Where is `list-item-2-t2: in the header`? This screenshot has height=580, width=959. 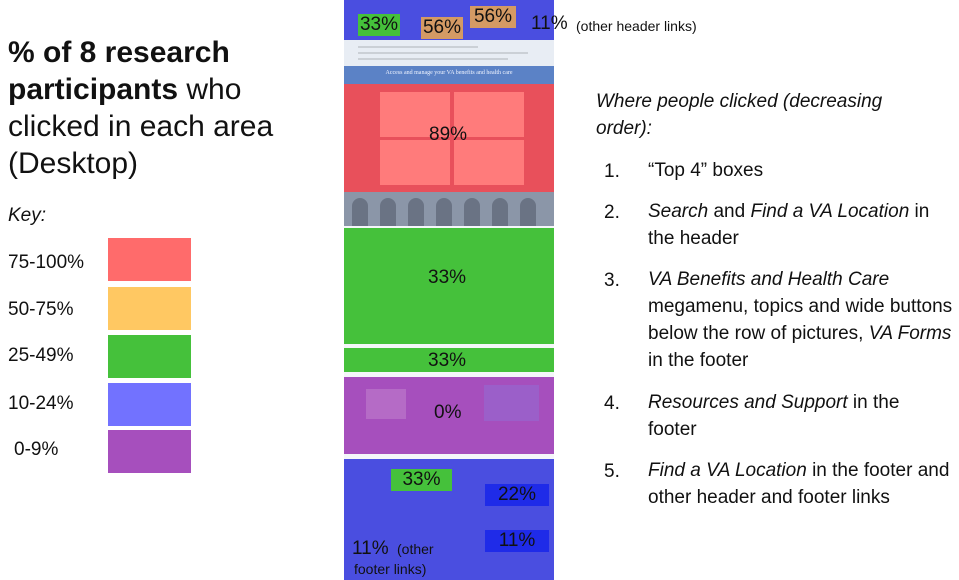 list-item-2-t2: in the header is located at coordinates (789, 225).